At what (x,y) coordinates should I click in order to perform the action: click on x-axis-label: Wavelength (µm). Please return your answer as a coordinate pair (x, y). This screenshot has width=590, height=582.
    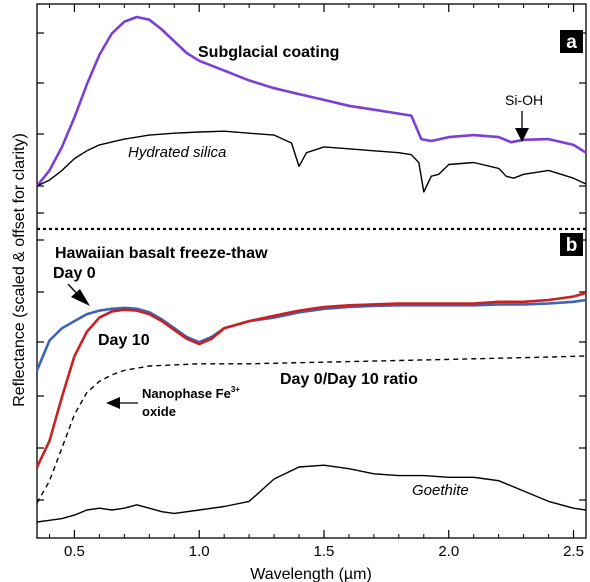
    Looking at the image, I should click on (311, 574).